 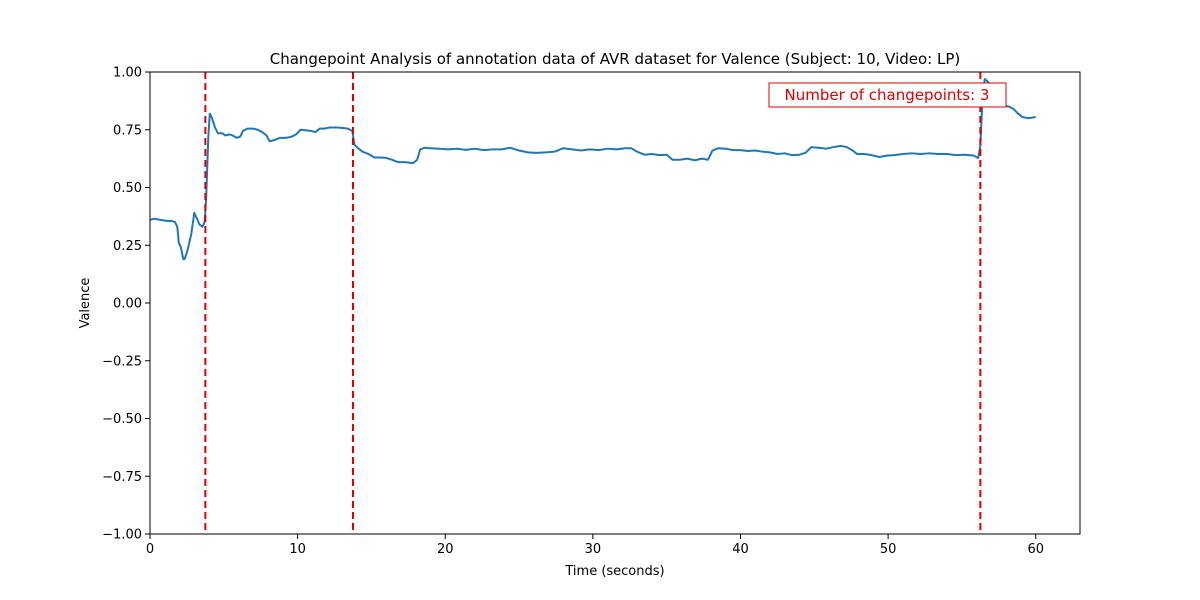 I want to click on y-tick-label: −0.25, so click(x=122, y=361).